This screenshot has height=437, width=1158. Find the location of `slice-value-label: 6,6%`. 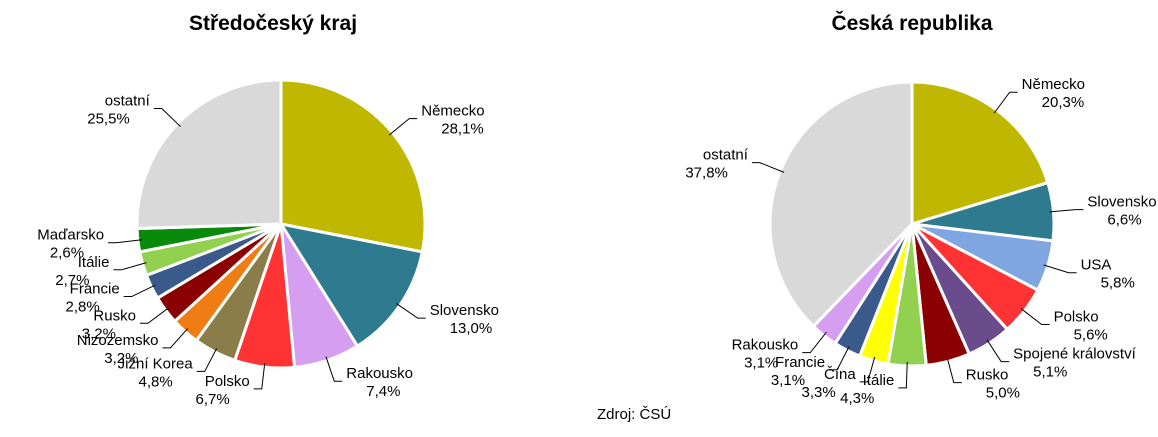

slice-value-label: 6,6% is located at coordinates (1124, 220).